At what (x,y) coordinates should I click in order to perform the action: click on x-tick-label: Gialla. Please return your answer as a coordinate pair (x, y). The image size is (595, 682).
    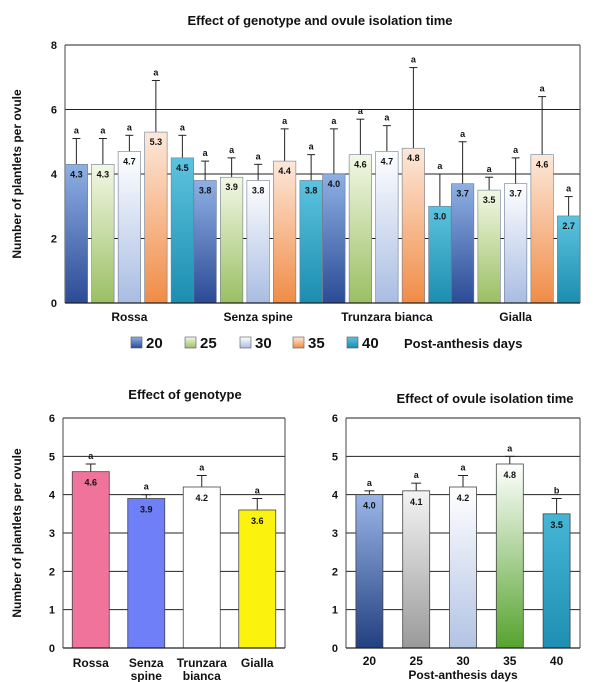
    Looking at the image, I should click on (515, 317).